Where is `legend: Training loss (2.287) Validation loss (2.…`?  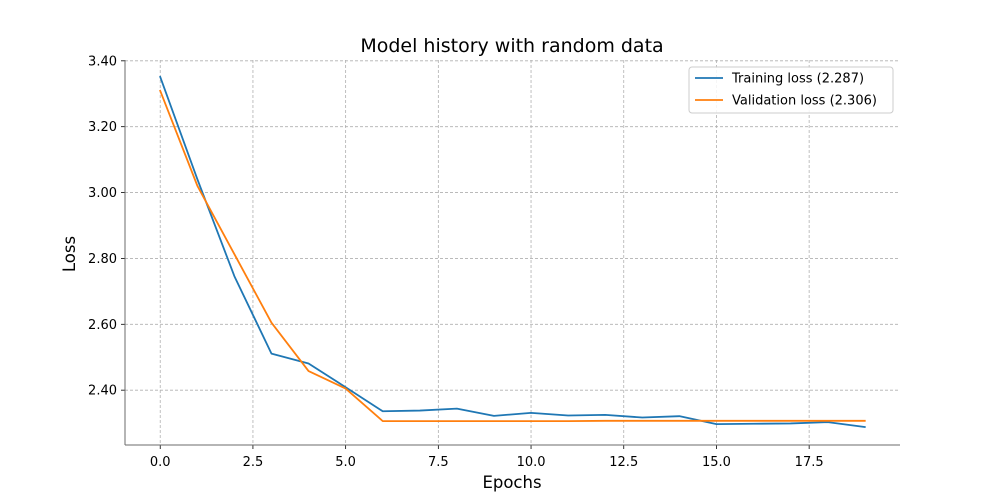 legend: Training loss (2.287) Validation loss (2.… is located at coordinates (791, 90).